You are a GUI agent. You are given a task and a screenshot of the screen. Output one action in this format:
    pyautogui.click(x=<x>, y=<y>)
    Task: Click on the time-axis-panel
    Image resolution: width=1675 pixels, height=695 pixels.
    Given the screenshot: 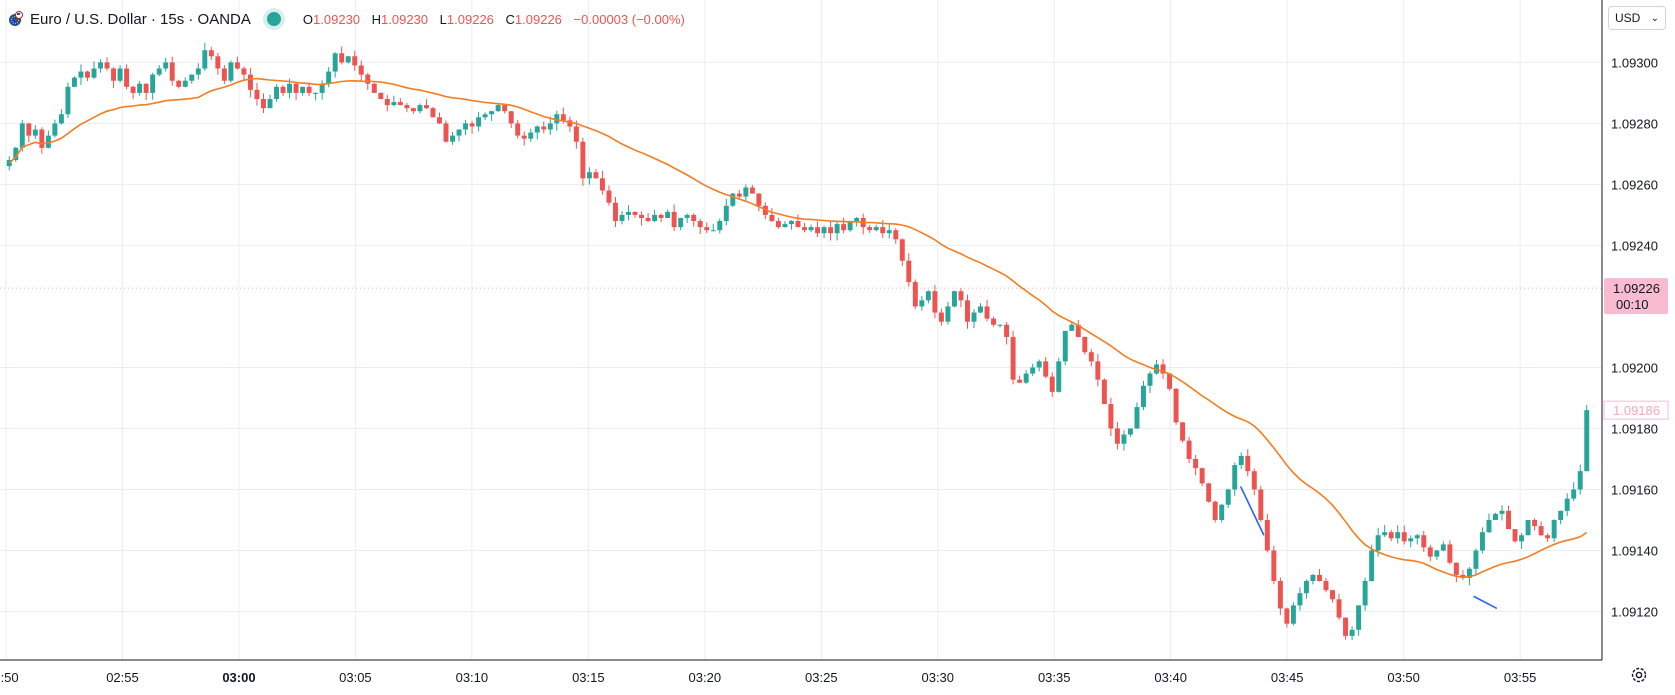 What is the action you would take?
    pyautogui.click(x=837, y=677)
    